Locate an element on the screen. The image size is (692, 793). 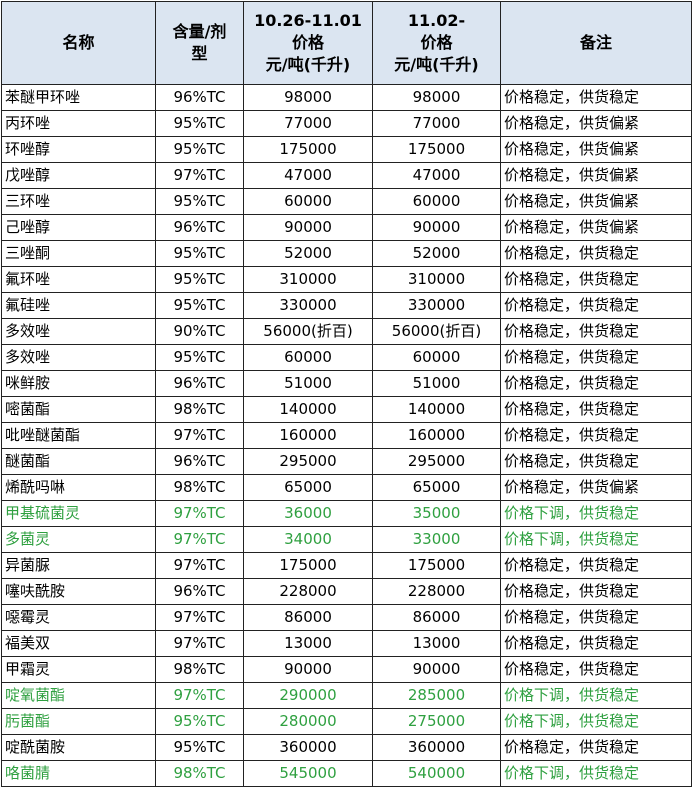
header-line: 名称 is located at coordinates (78, 42).